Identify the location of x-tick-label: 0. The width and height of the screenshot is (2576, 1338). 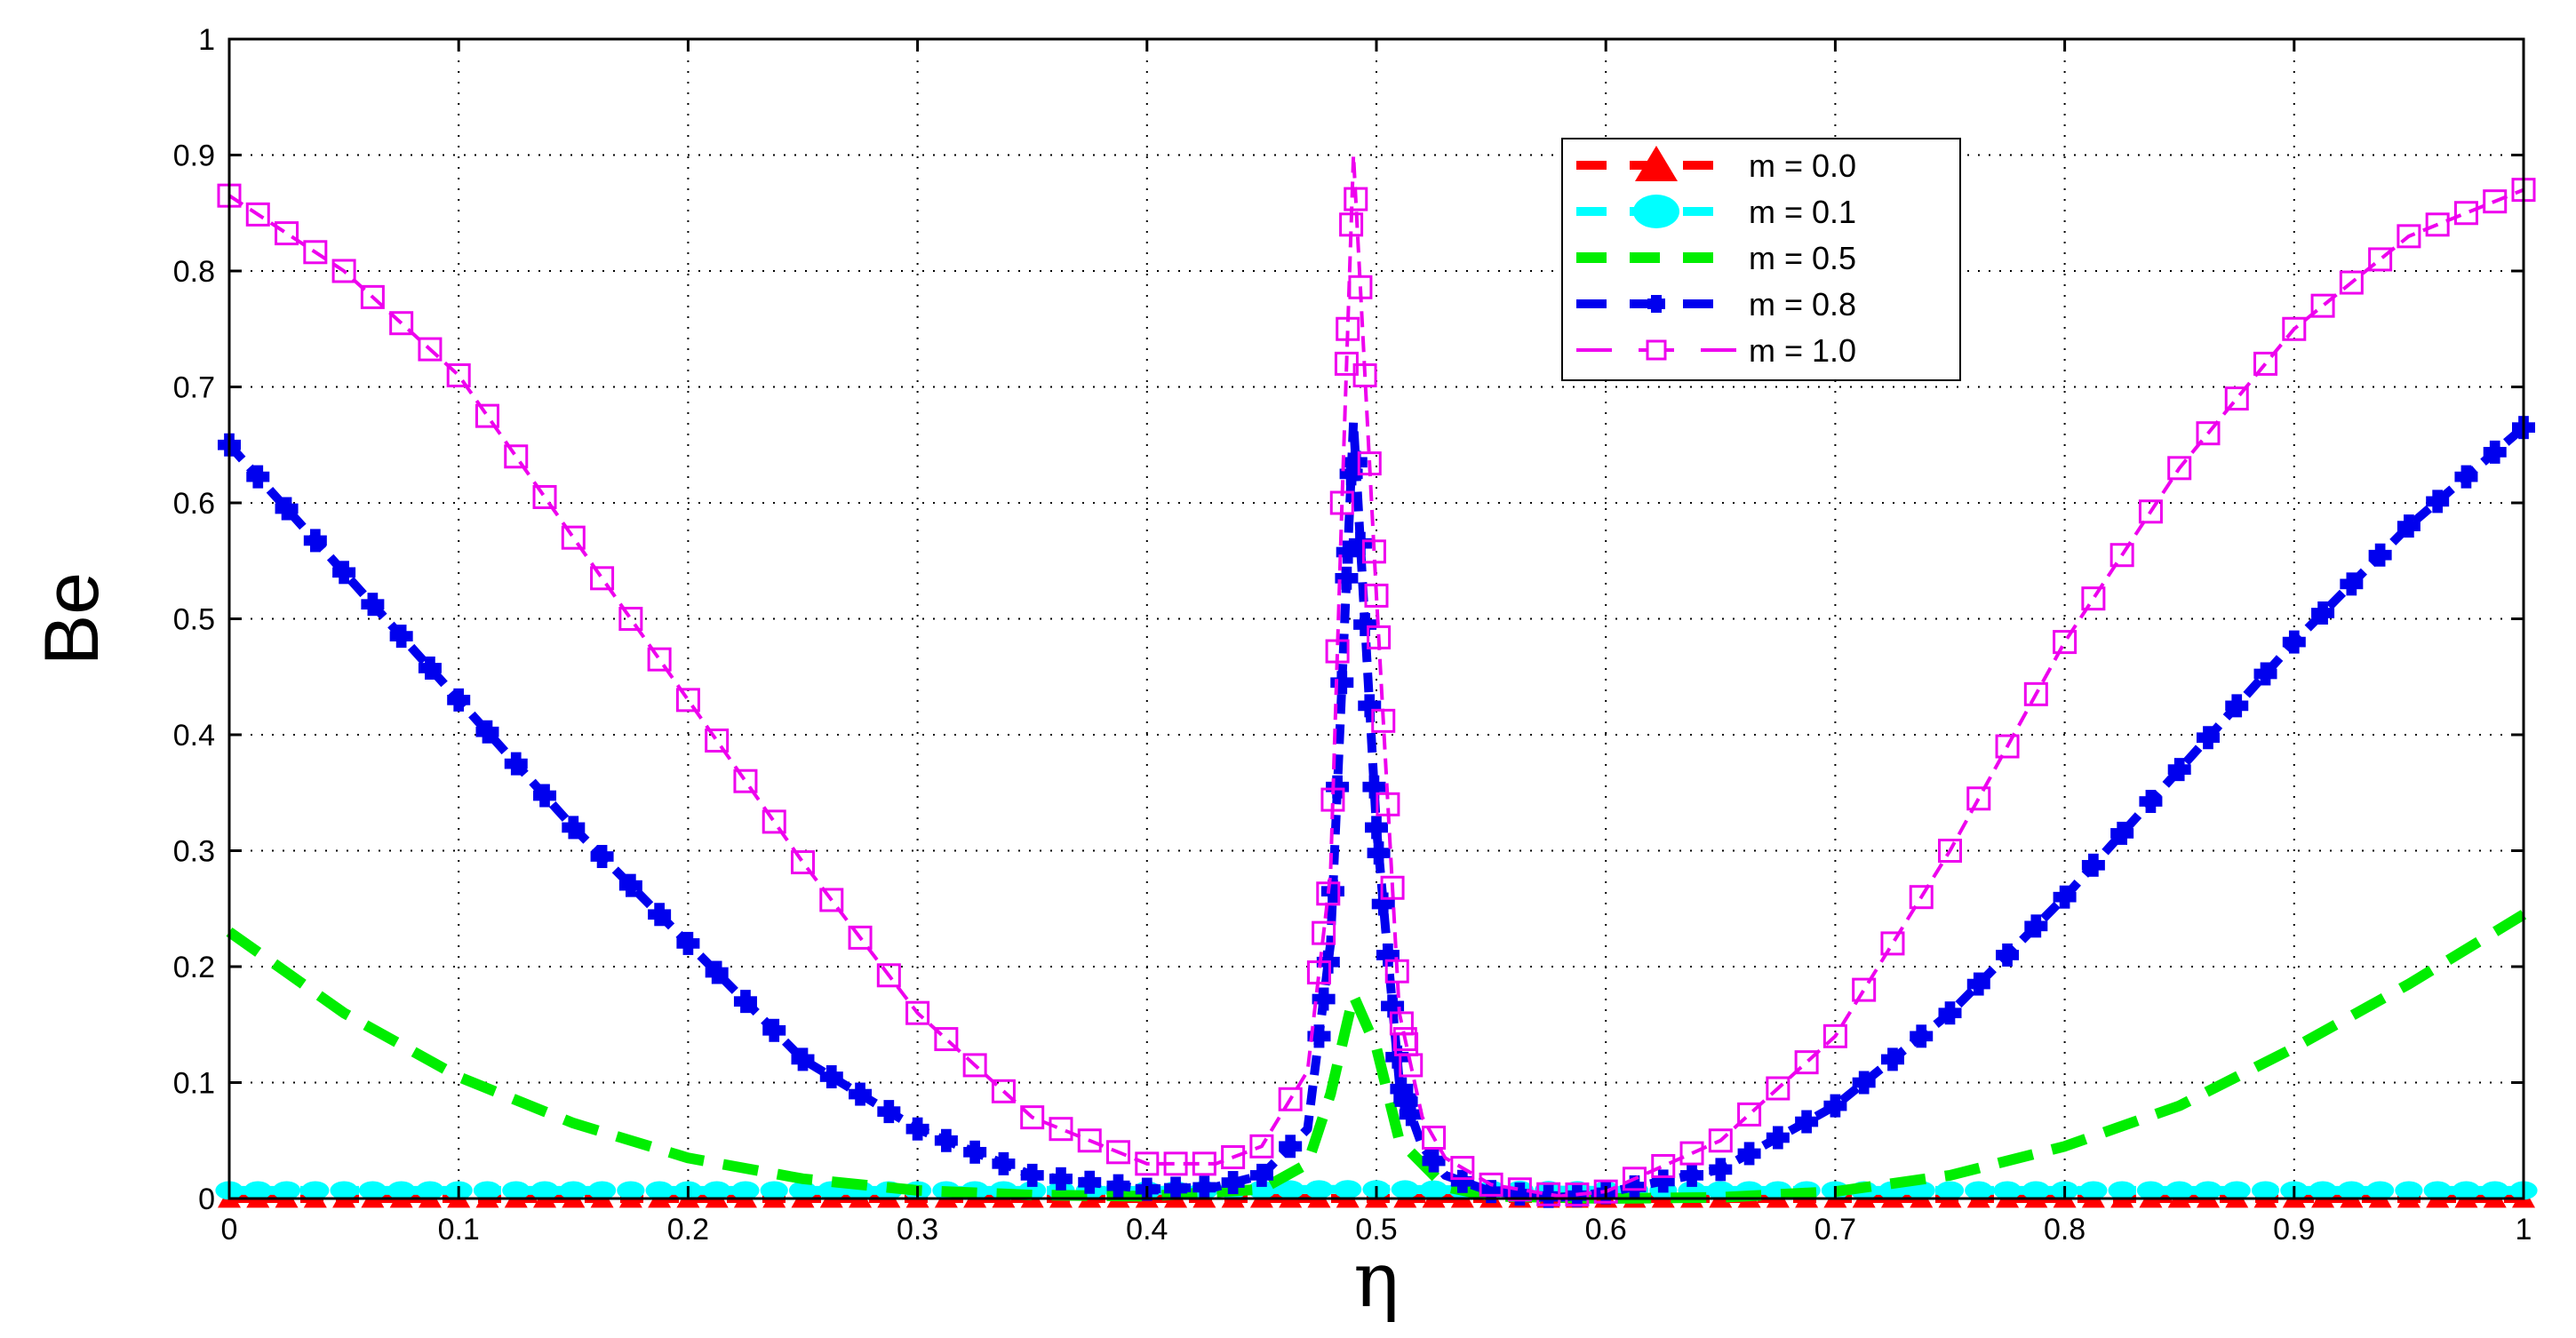
(230, 1229).